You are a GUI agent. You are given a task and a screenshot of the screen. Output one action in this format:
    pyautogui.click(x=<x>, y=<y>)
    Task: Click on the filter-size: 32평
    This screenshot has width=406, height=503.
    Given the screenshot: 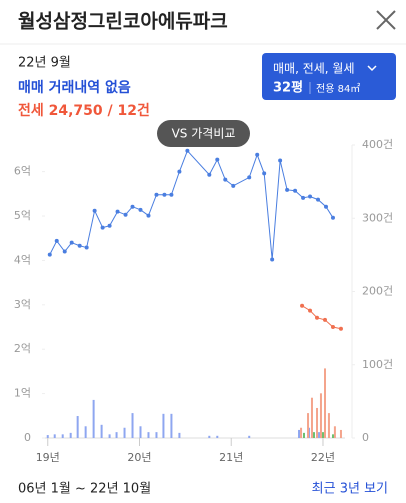 What is the action you would take?
    pyautogui.click(x=288, y=88)
    